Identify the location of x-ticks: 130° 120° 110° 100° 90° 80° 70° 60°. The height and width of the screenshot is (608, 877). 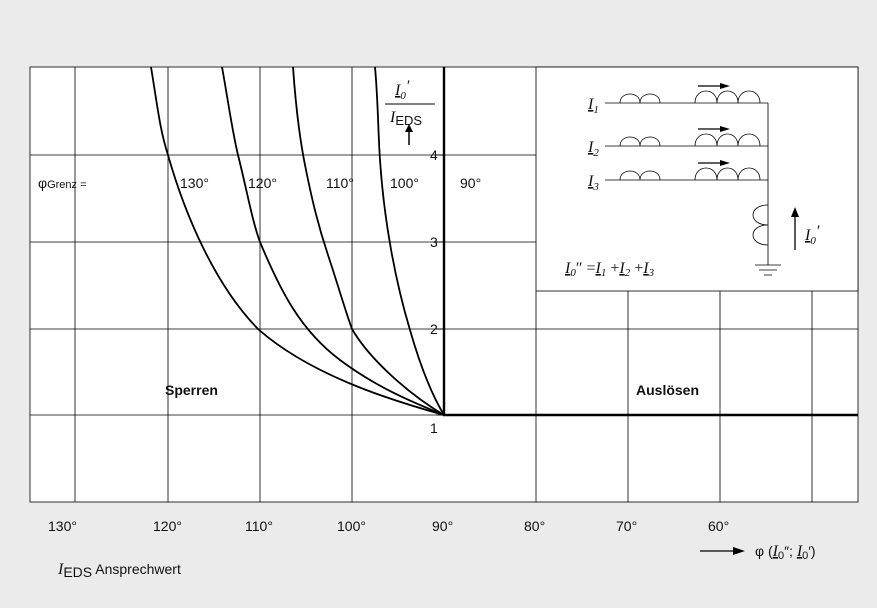
(388, 526).